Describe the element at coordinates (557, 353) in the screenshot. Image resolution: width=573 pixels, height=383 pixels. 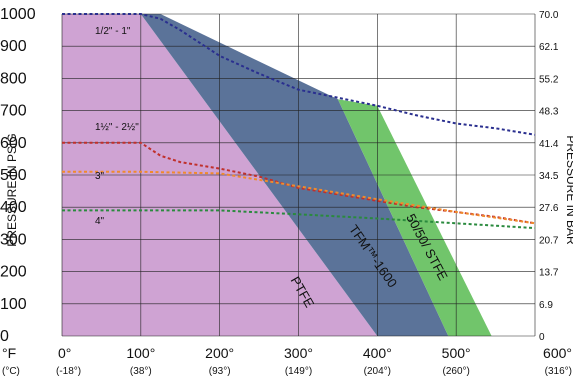
I see `x-tick-label: 600°` at that location.